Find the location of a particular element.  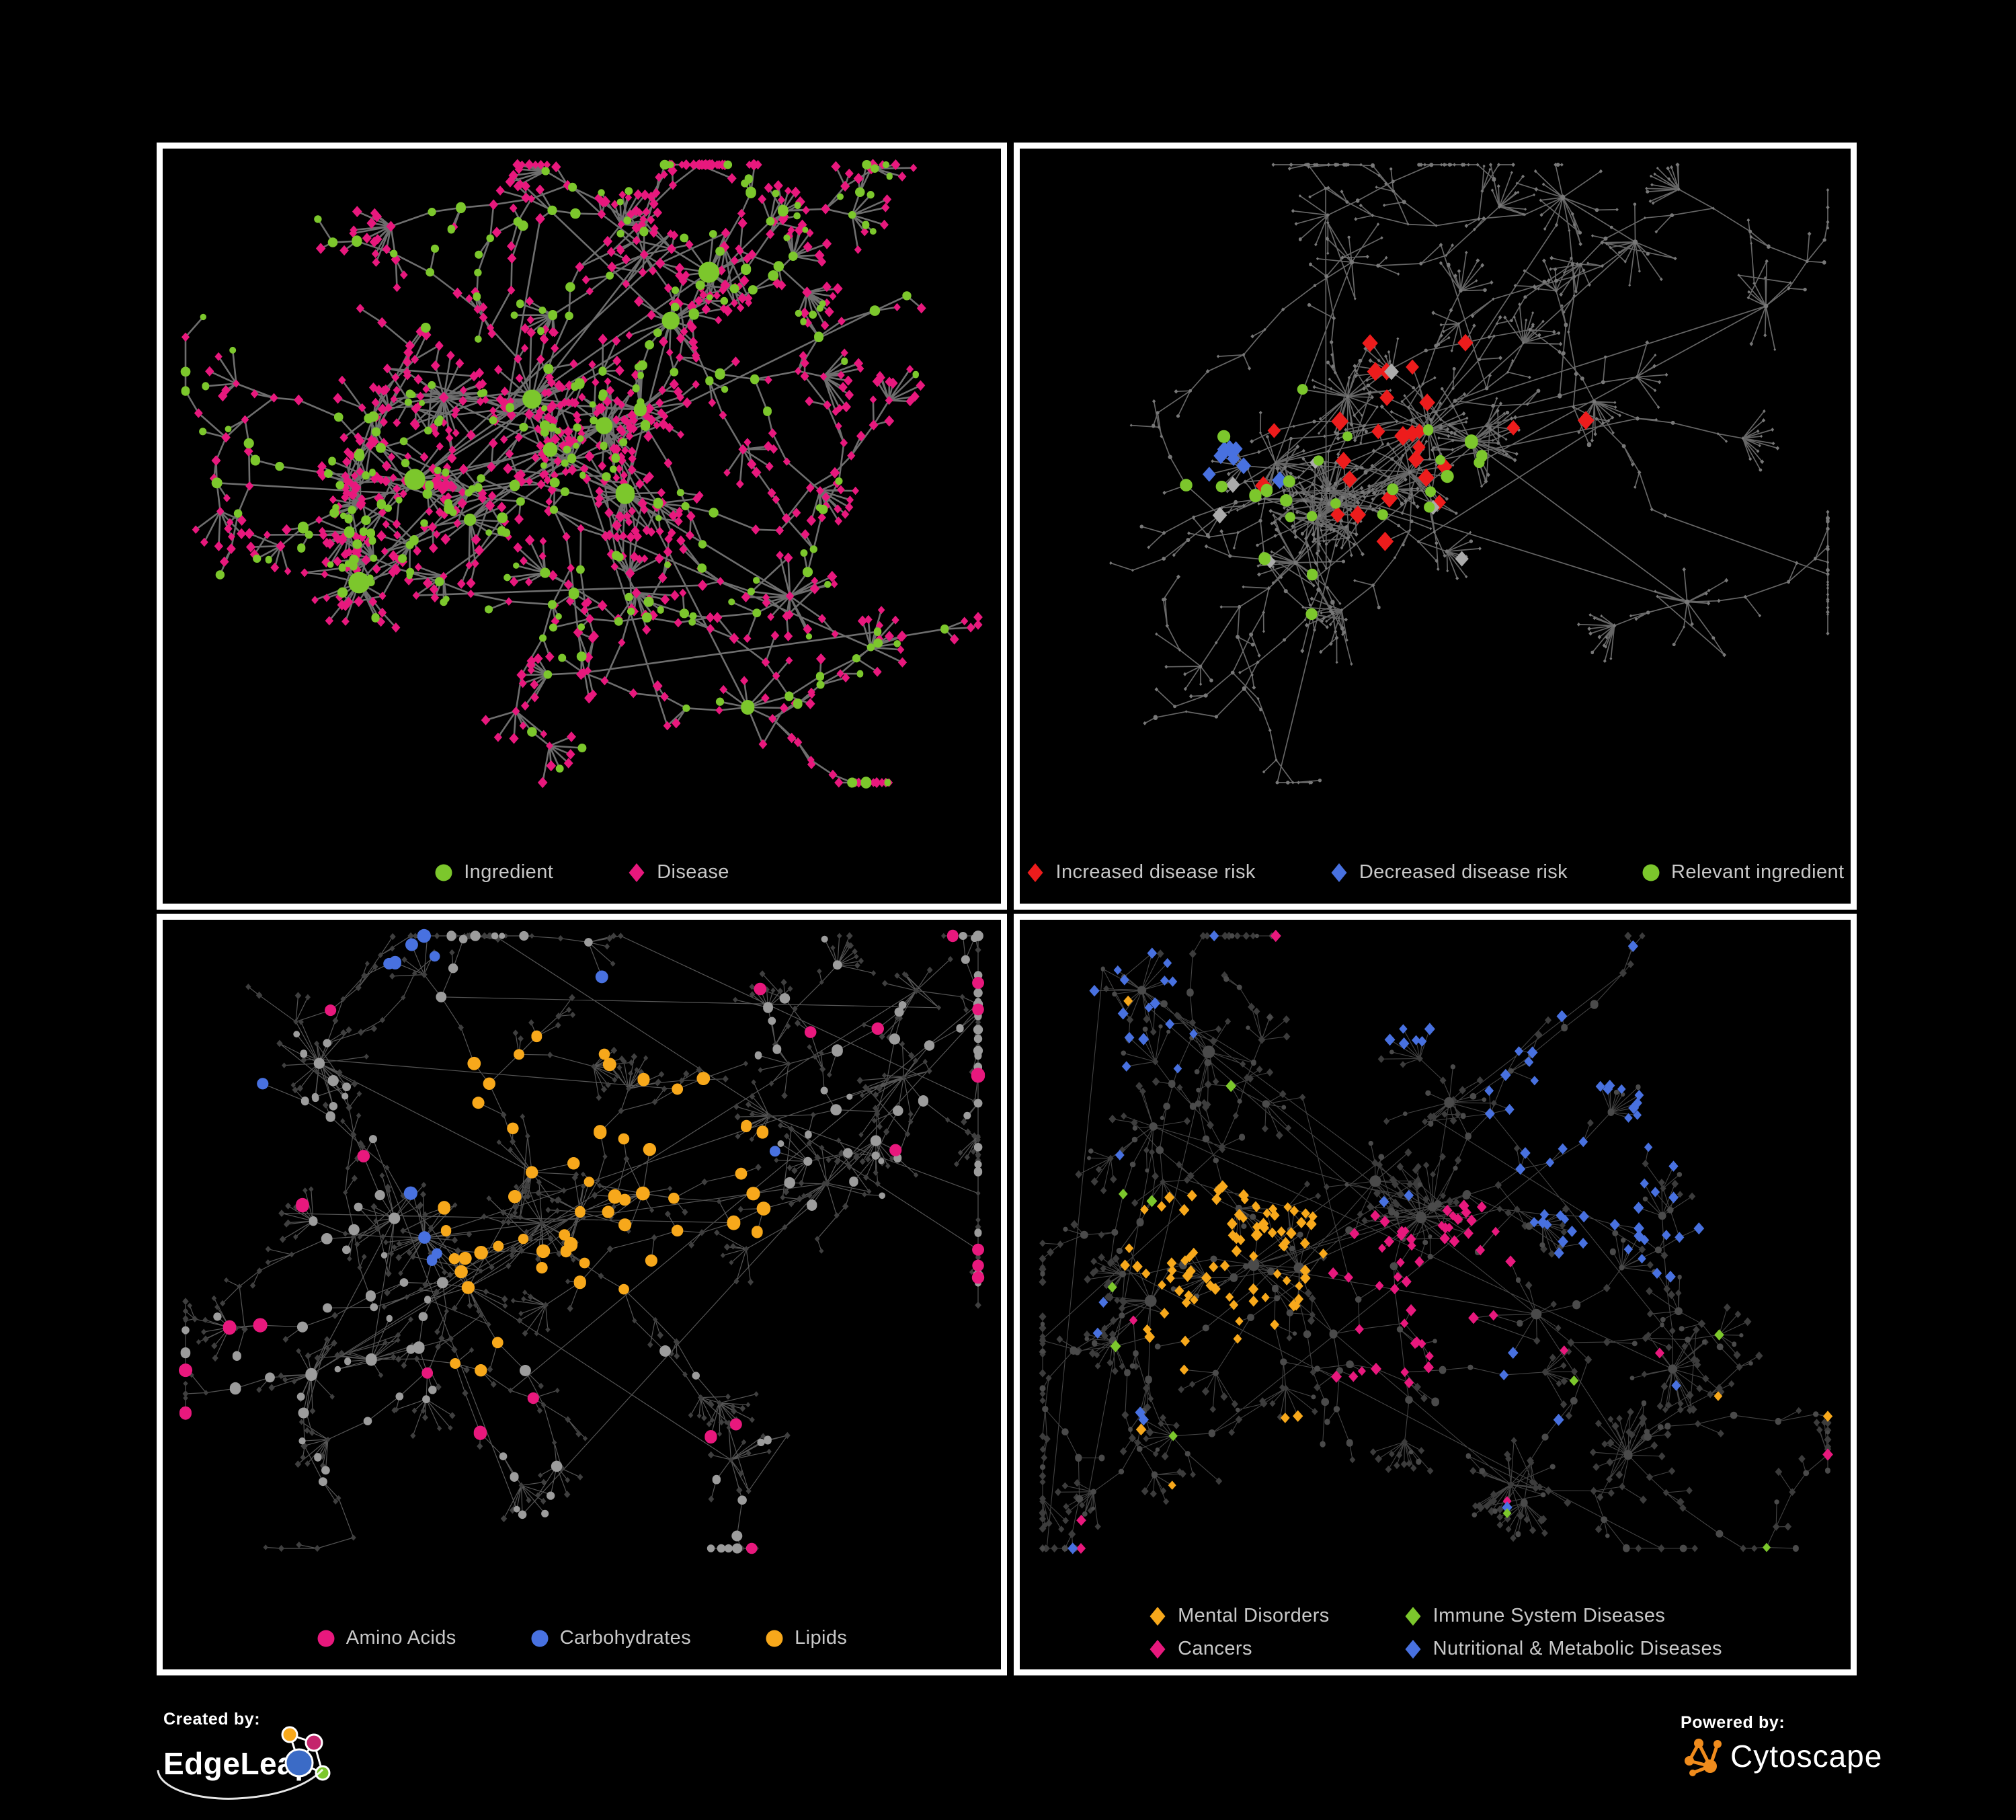

legend-label: Amino Acids is located at coordinates (401, 1638).